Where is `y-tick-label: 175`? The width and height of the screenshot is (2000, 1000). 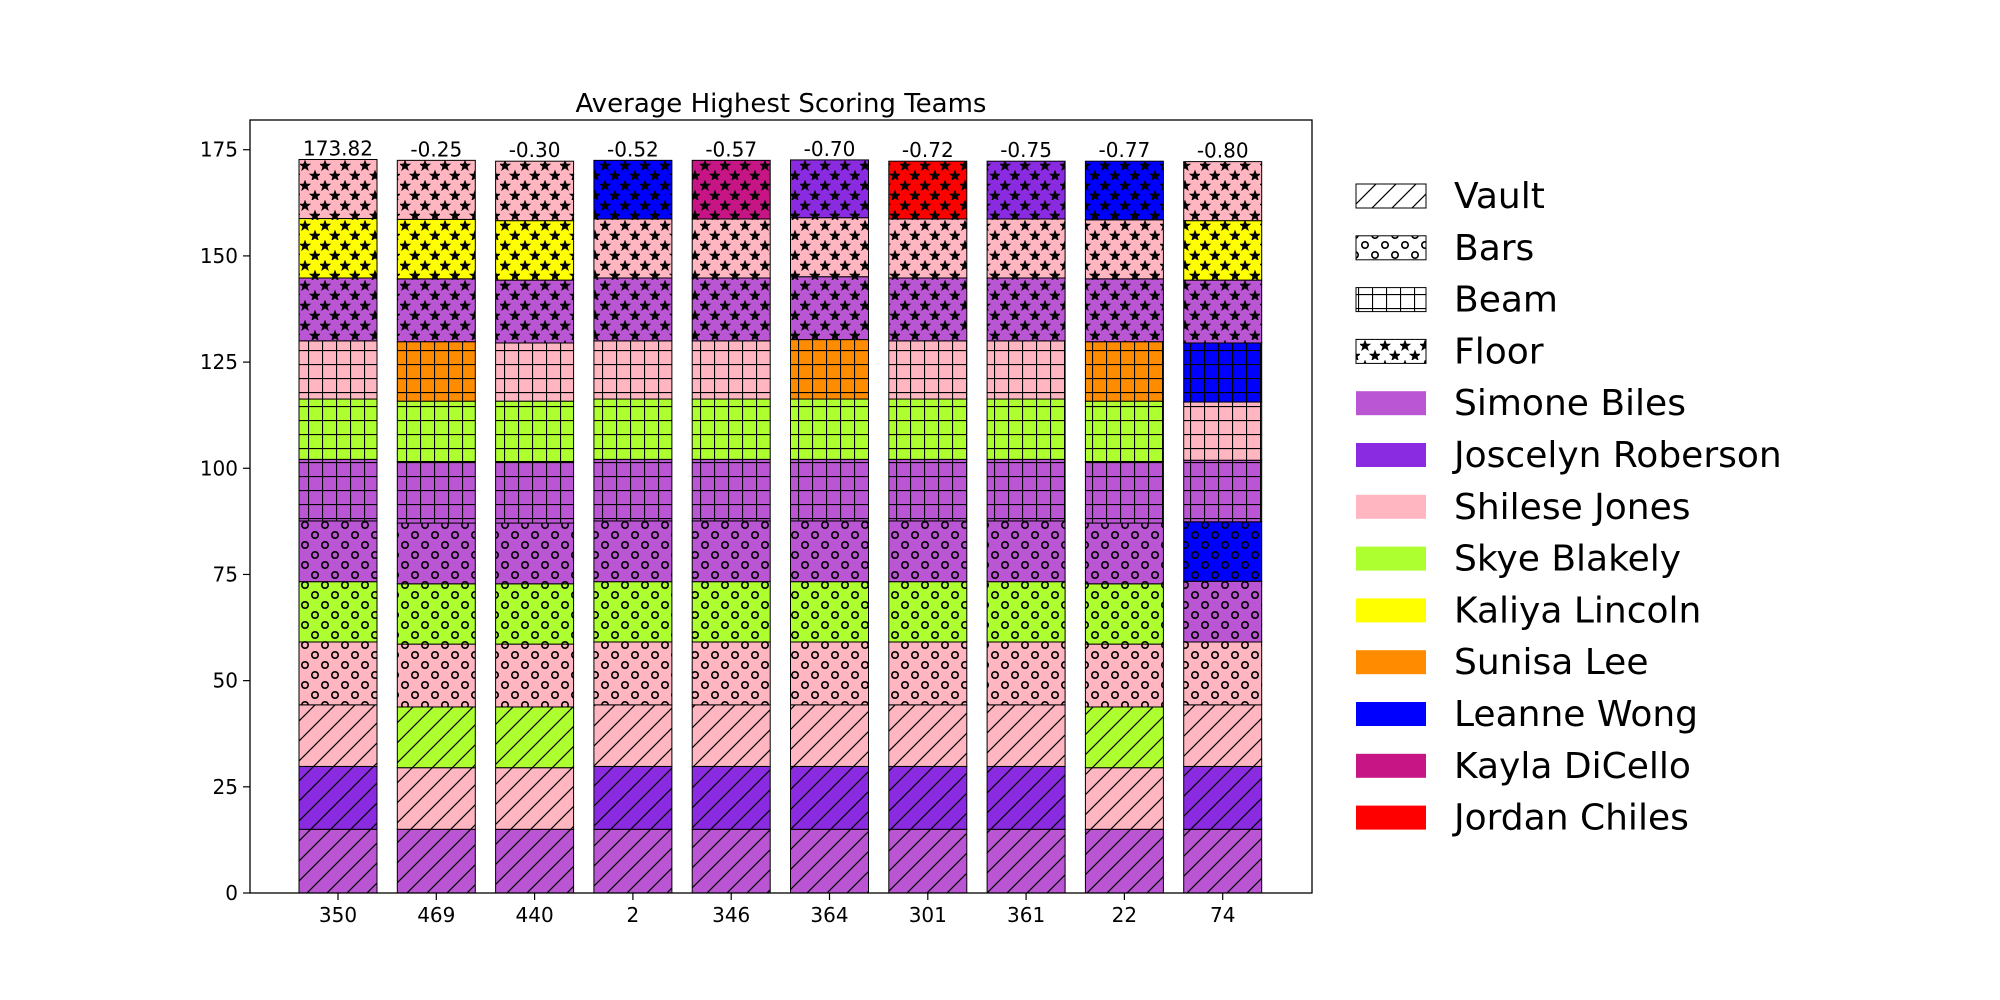 y-tick-label: 175 is located at coordinates (219, 150).